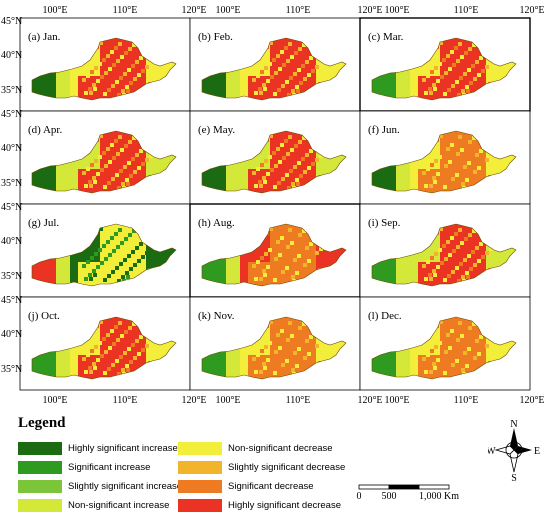  Describe the element at coordinates (492, 451) in the screenshot. I see `compass-w: W` at that location.